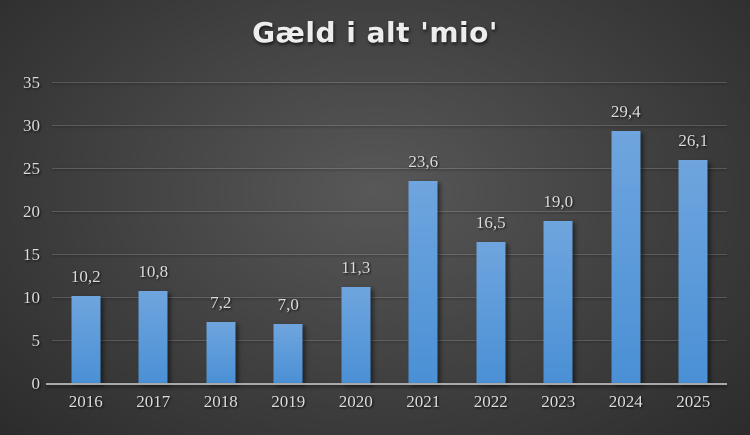  Describe the element at coordinates (31, 168) in the screenshot. I see `y-axis-tick-label: 25` at that location.